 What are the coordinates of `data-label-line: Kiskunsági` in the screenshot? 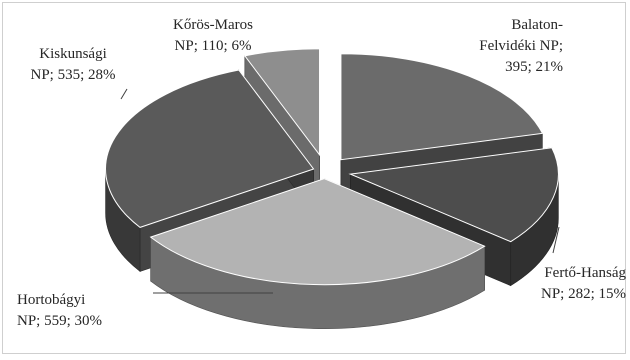 It's located at (73, 54).